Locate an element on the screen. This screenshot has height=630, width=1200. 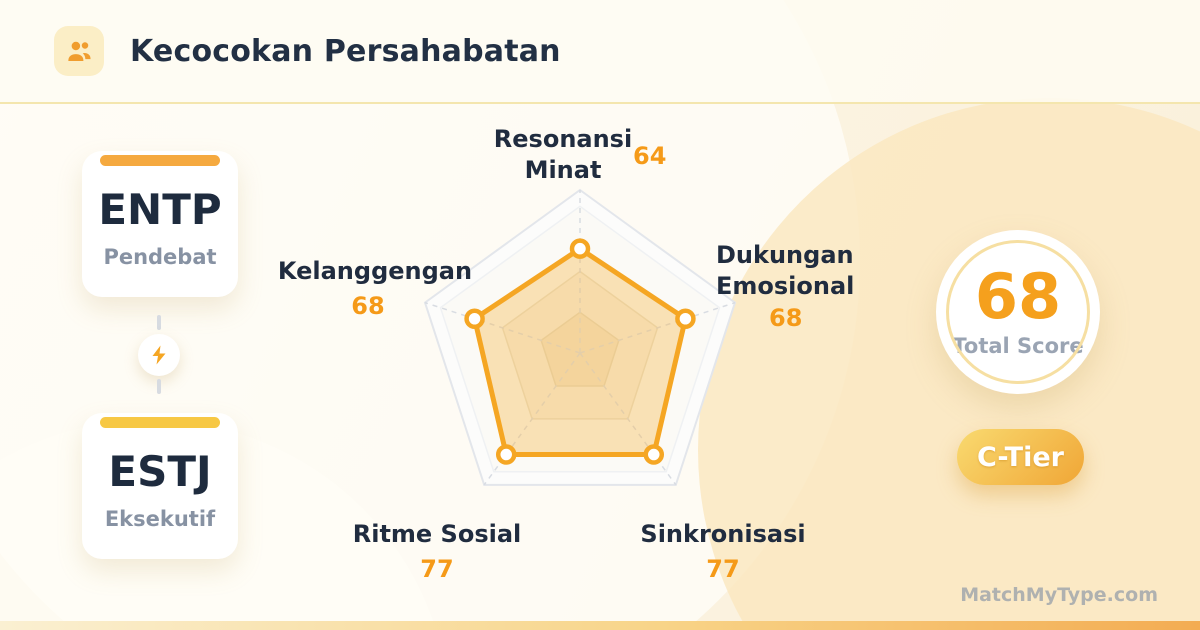
radar-data-polygon is located at coordinates (580, 351).